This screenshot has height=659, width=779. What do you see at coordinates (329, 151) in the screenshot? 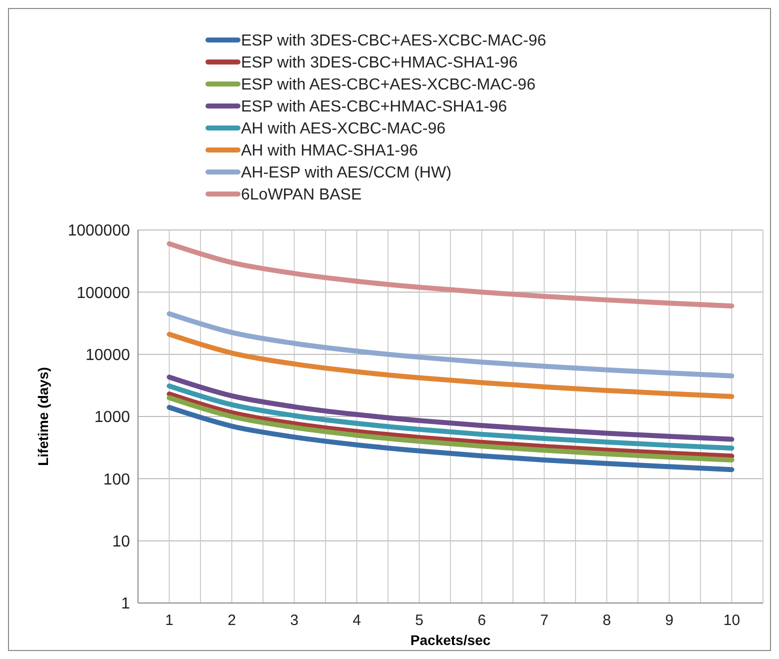
I see `legend-label: AH with HMAC-SHA1-96` at bounding box center [329, 151].